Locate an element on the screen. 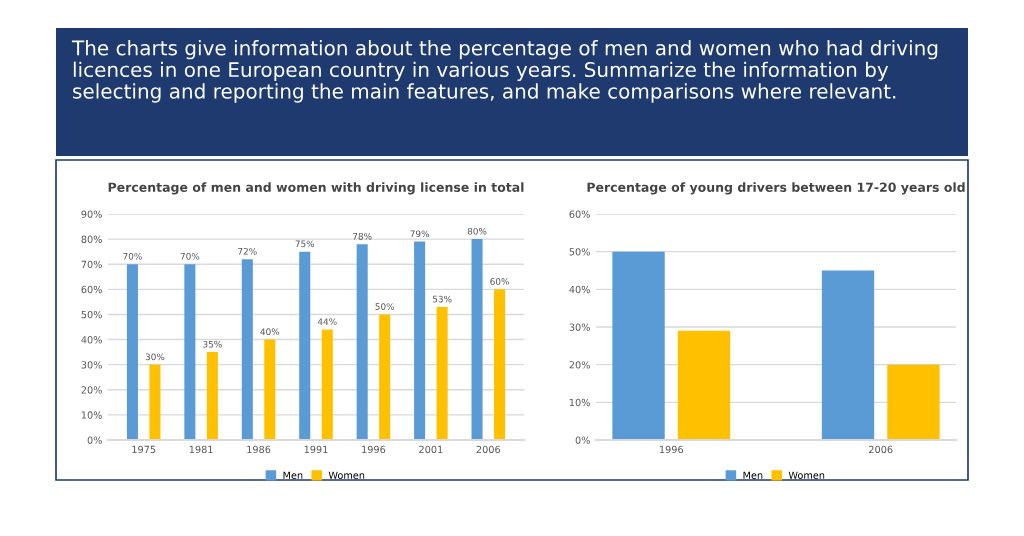  text: The charts give information about the percentage of men and women who had driving licences in one European country in various years. Summarize the information by selecting and reporting the main features, and make comparisons where relevant. is located at coordinates (504, 71).